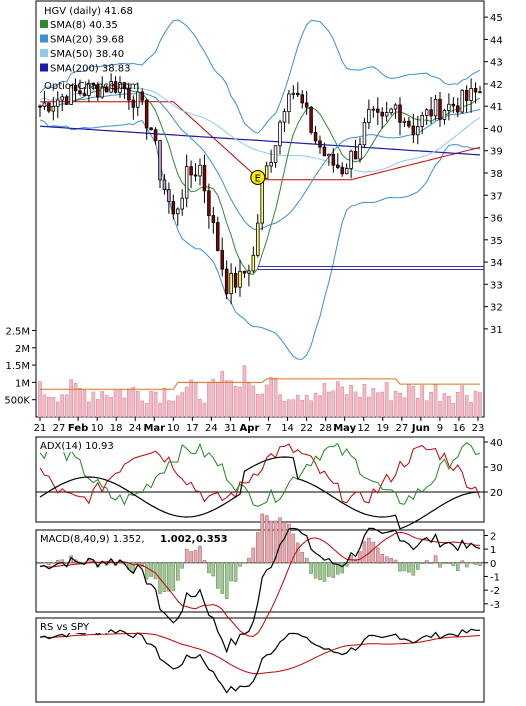 The image size is (526, 706). Describe the element at coordinates (84, 25) in the screenshot. I see `legend-entry: SMA(8) 40.35` at that location.